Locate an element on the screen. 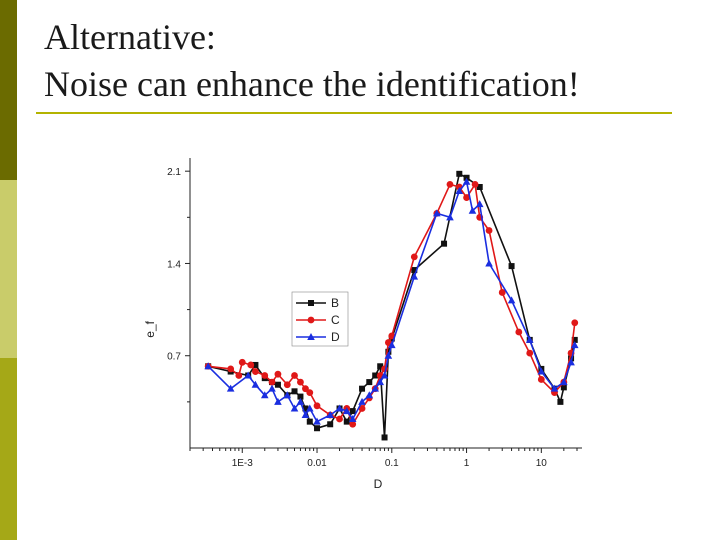  x-tick-label: 1E-3 is located at coordinates (243, 463).